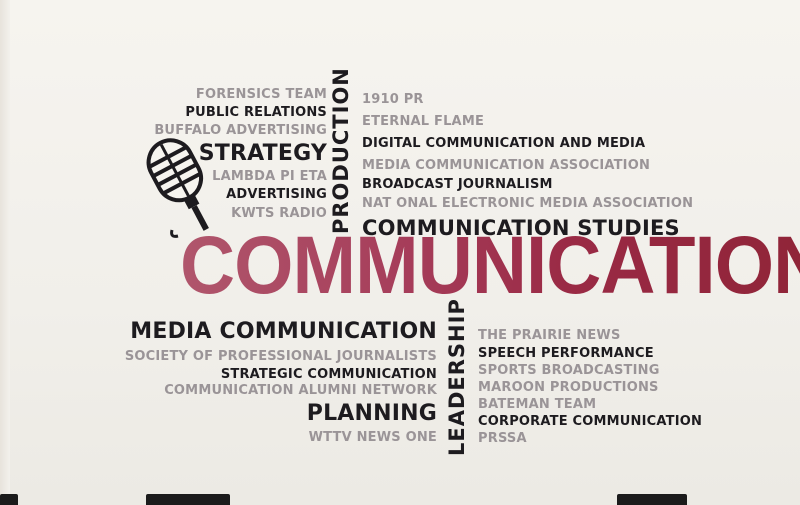 The width and height of the screenshot is (800, 505). I want to click on word-1910-pr: 1910 PR, so click(393, 99).